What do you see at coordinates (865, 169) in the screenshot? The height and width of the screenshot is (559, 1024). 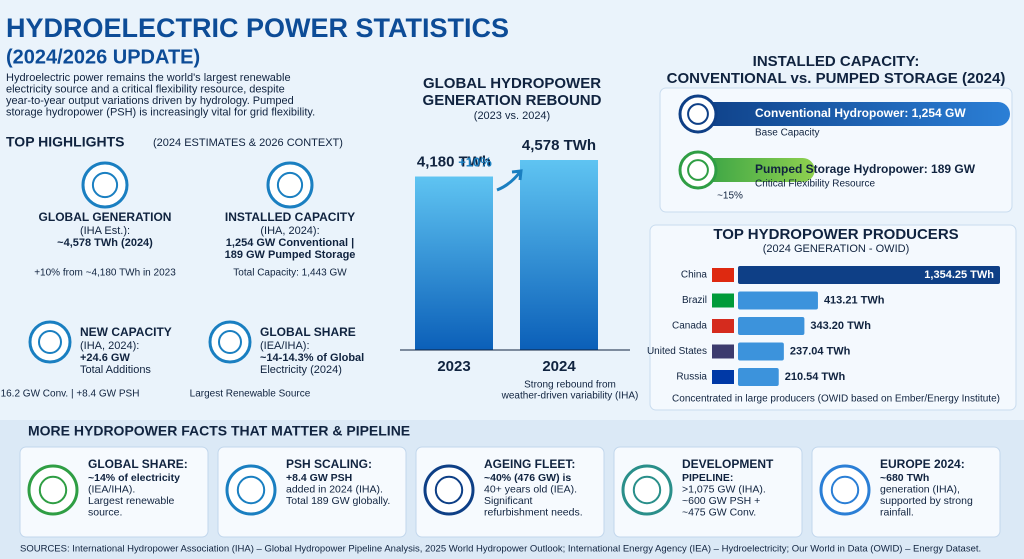 I see `capacity-label: Pumped Storage Hydropower: 189 GW` at bounding box center [865, 169].